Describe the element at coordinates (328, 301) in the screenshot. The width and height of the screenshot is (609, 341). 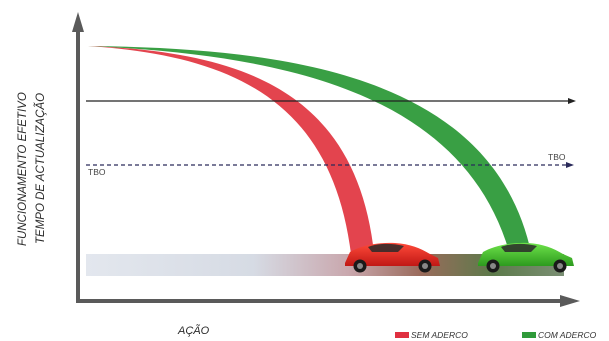
I see `x-axis` at that location.